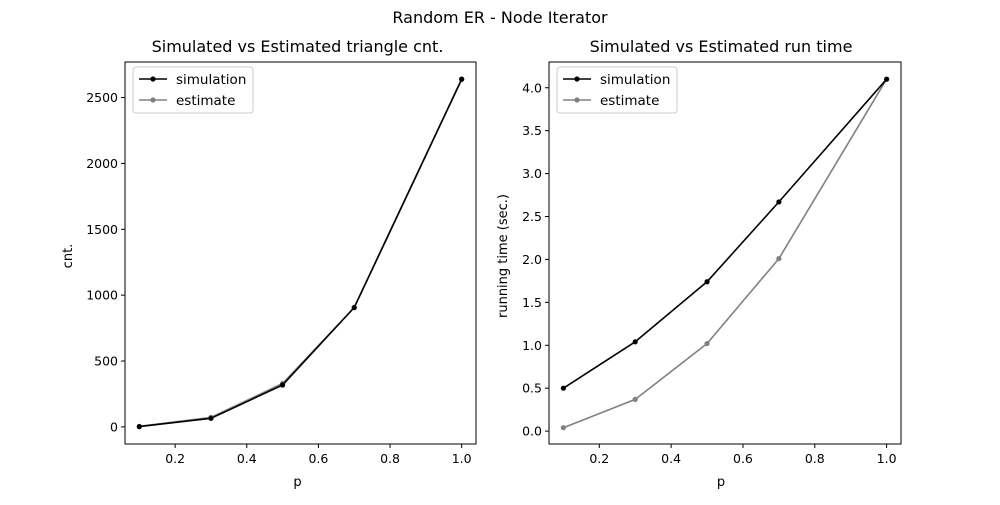 Image resolution: width=1000 pixels, height=505 pixels. What do you see at coordinates (532, 130) in the screenshot?
I see `y-tick-label: 3.5` at bounding box center [532, 130].